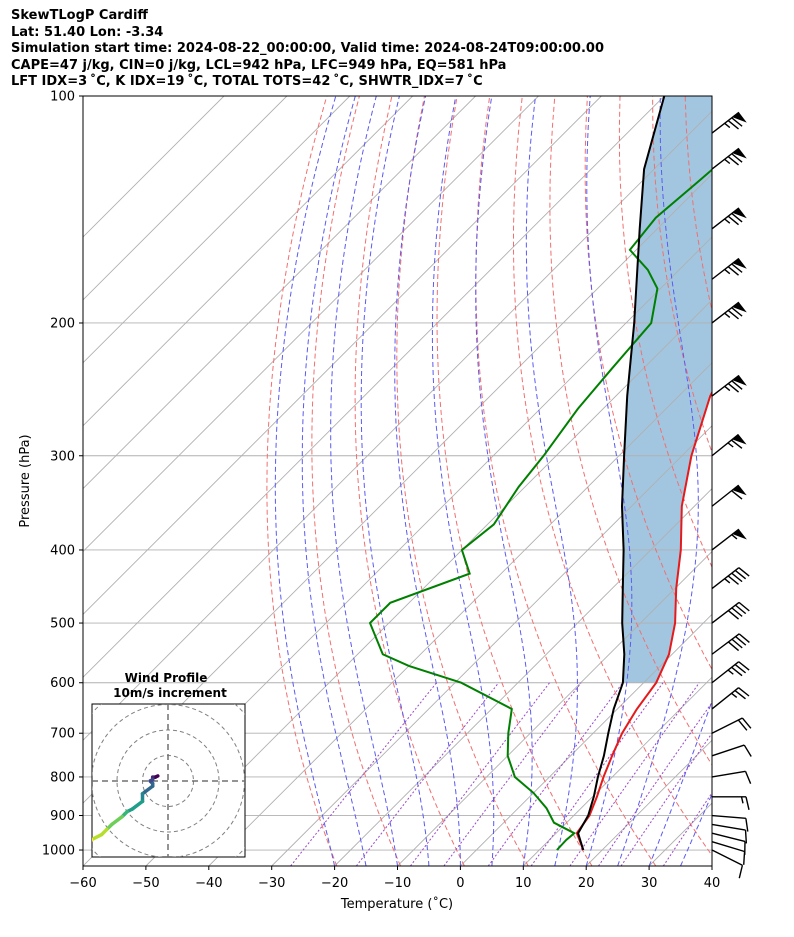 This screenshot has height=937, width=794. What do you see at coordinates (271, 883) in the screenshot?
I see `x-tick-label: −30` at bounding box center [271, 883].